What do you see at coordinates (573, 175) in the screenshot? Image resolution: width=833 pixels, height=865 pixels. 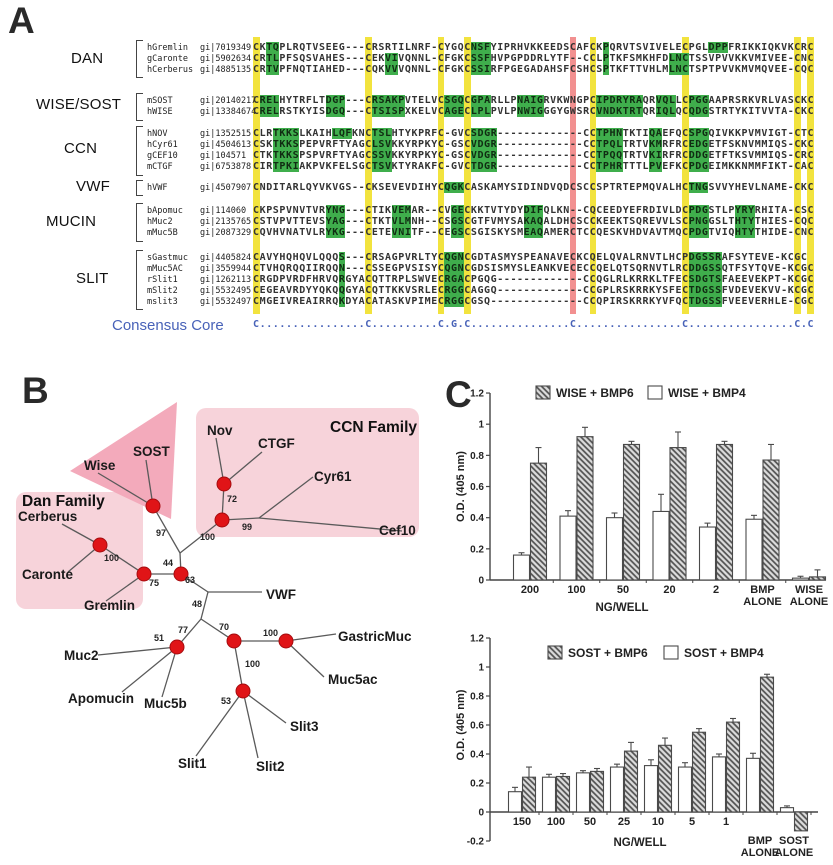 I see `variable-column-stripe` at bounding box center [573, 175].